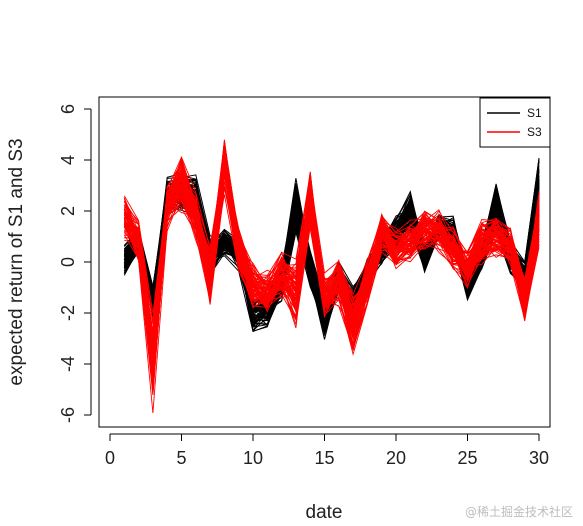 The width and height of the screenshot is (583, 526). Describe the element at coordinates (534, 132) in the screenshot. I see `legend-label-s3: S3` at that location.